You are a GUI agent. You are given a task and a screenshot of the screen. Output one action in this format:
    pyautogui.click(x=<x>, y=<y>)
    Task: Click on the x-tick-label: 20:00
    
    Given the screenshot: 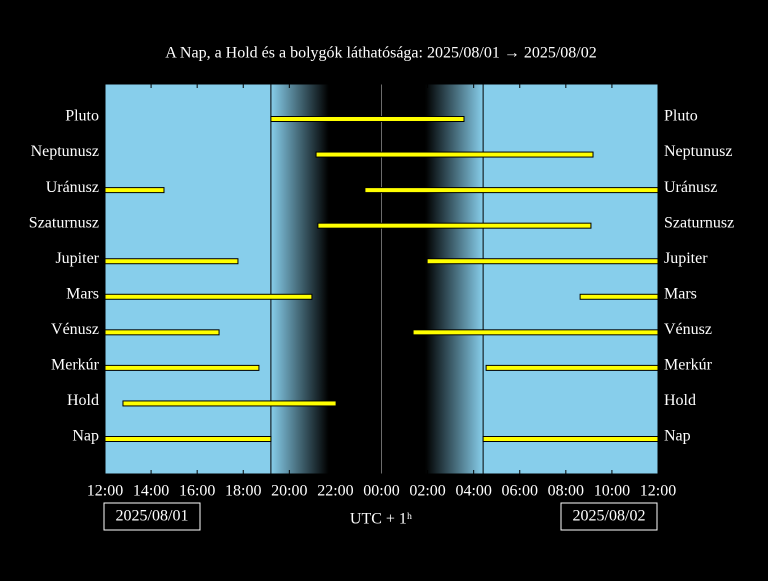 What is the action you would take?
    pyautogui.click(x=289, y=491)
    